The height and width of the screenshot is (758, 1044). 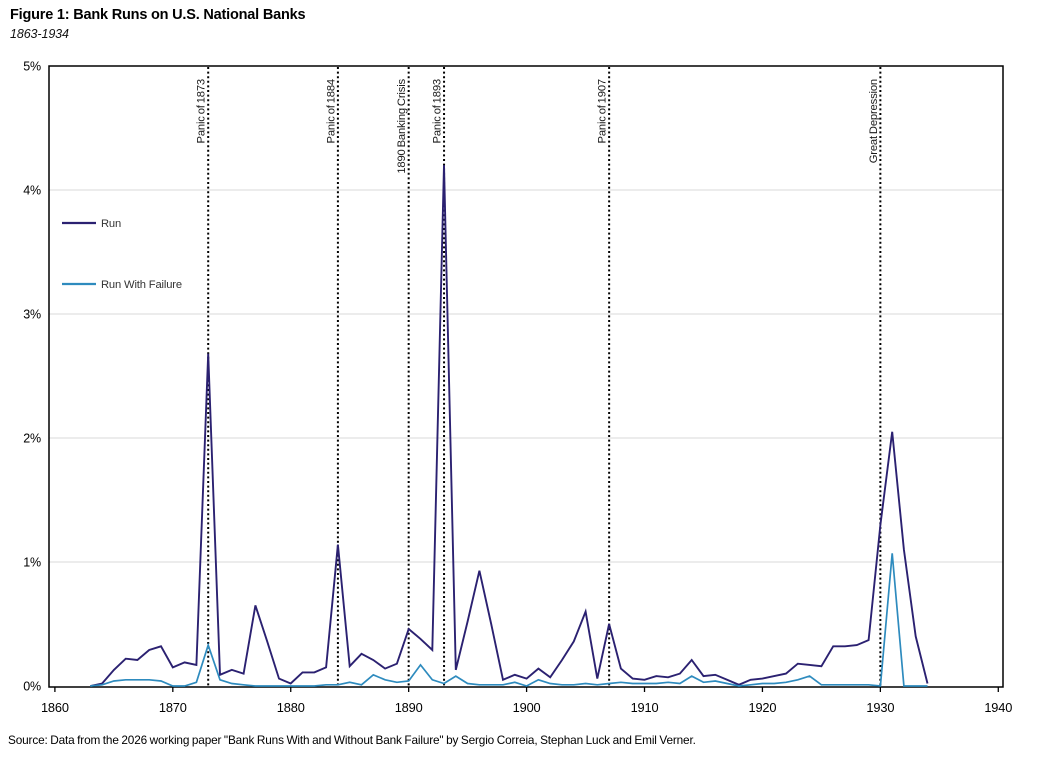 I want to click on run-with-failure-line, so click(x=509, y=620).